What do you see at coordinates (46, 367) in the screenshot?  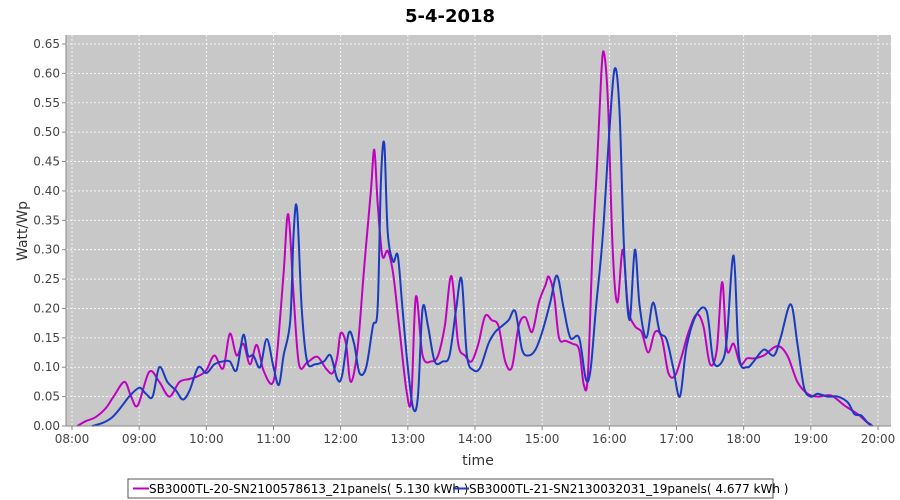 I see `y-tick-label: 0.10` at bounding box center [46, 367].